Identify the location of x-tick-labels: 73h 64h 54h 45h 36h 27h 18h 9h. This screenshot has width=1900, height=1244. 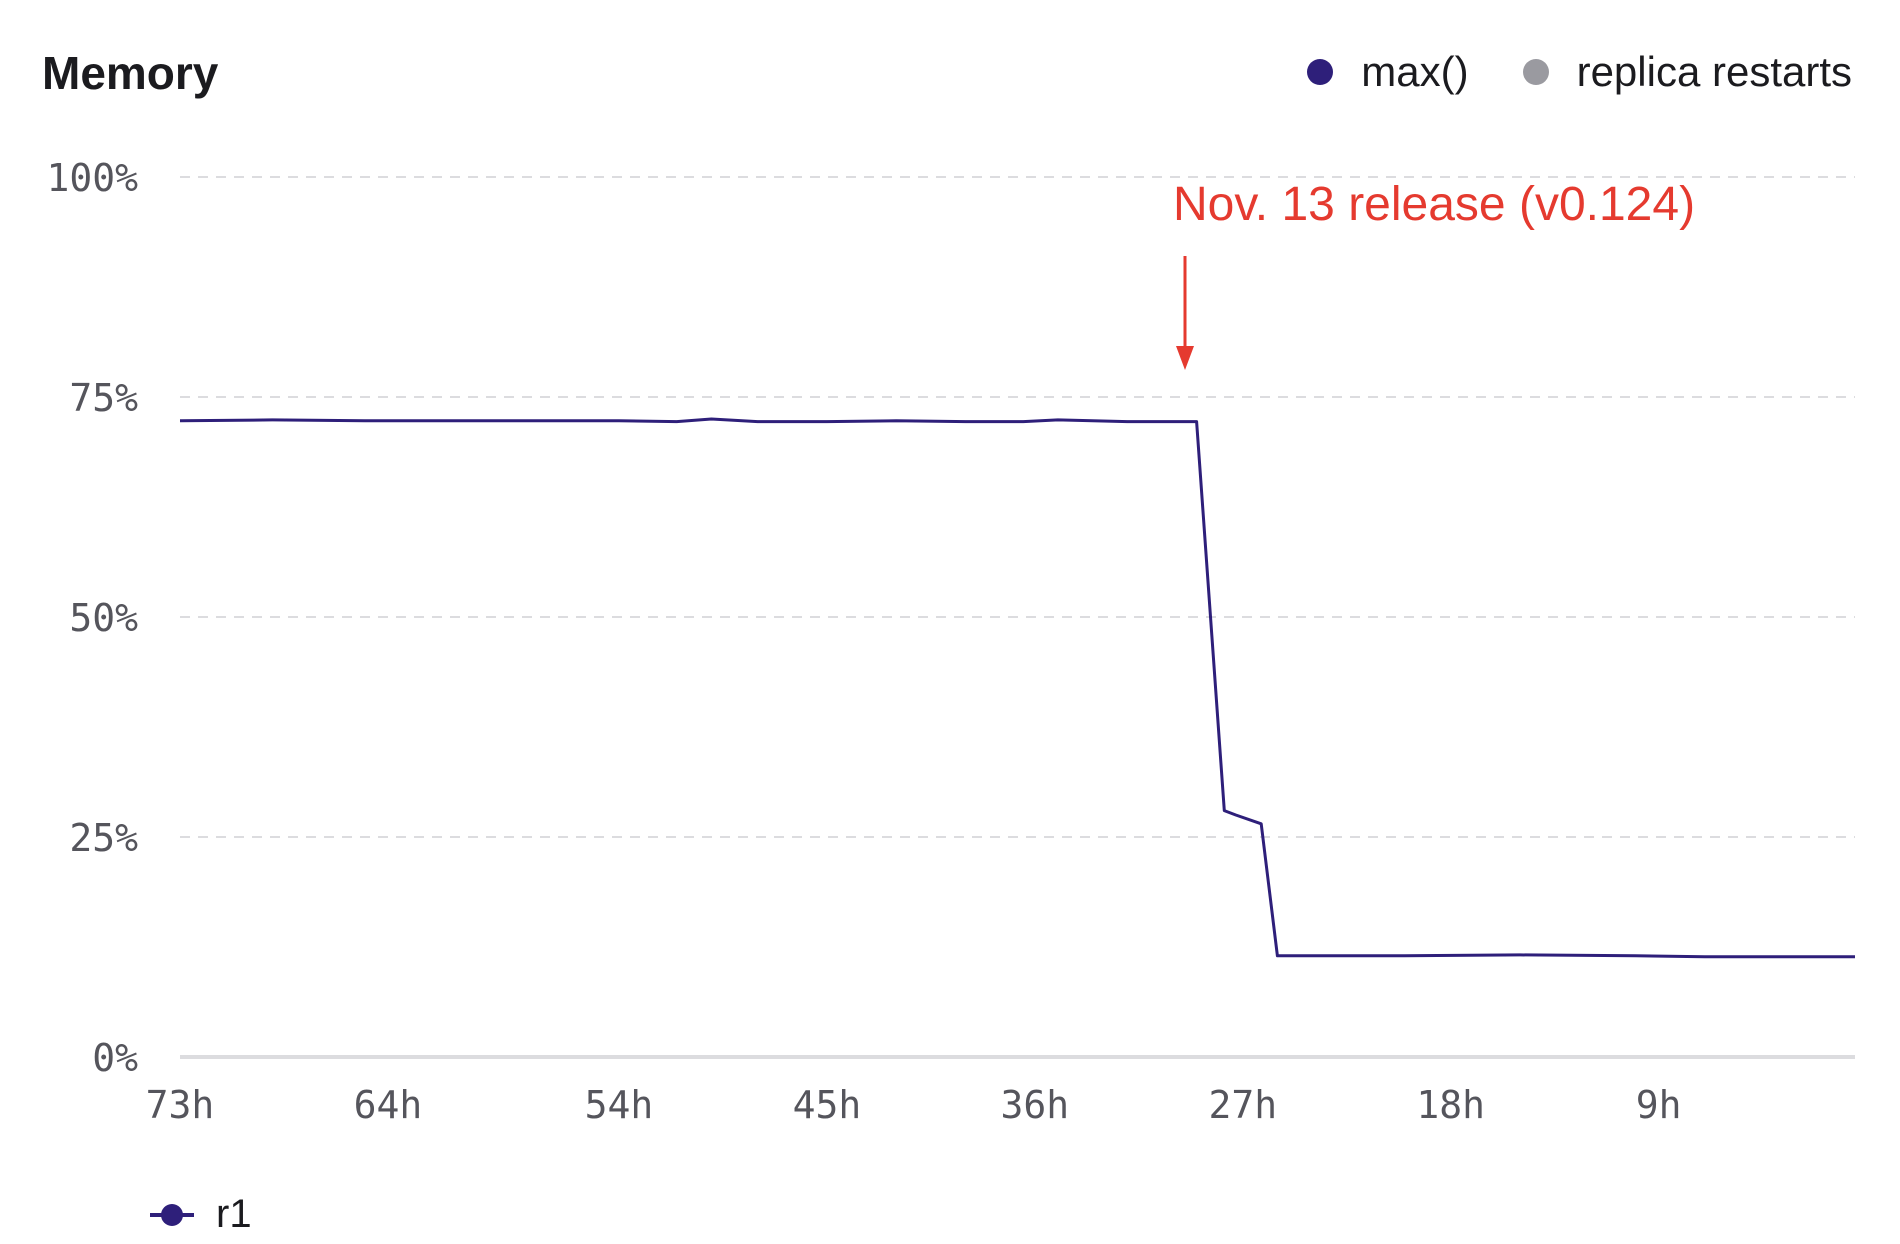
(914, 1105).